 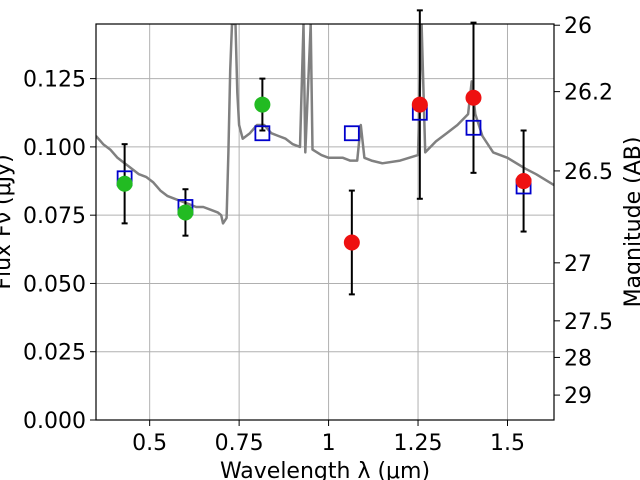 What do you see at coordinates (418, 443) in the screenshot?
I see `x-tick-label: 1.25` at bounding box center [418, 443].